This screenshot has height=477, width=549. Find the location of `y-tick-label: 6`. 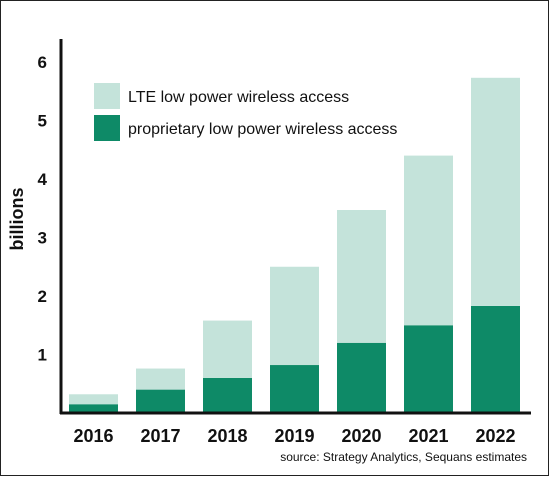

y-tick-label: 6 is located at coordinates (42, 62).